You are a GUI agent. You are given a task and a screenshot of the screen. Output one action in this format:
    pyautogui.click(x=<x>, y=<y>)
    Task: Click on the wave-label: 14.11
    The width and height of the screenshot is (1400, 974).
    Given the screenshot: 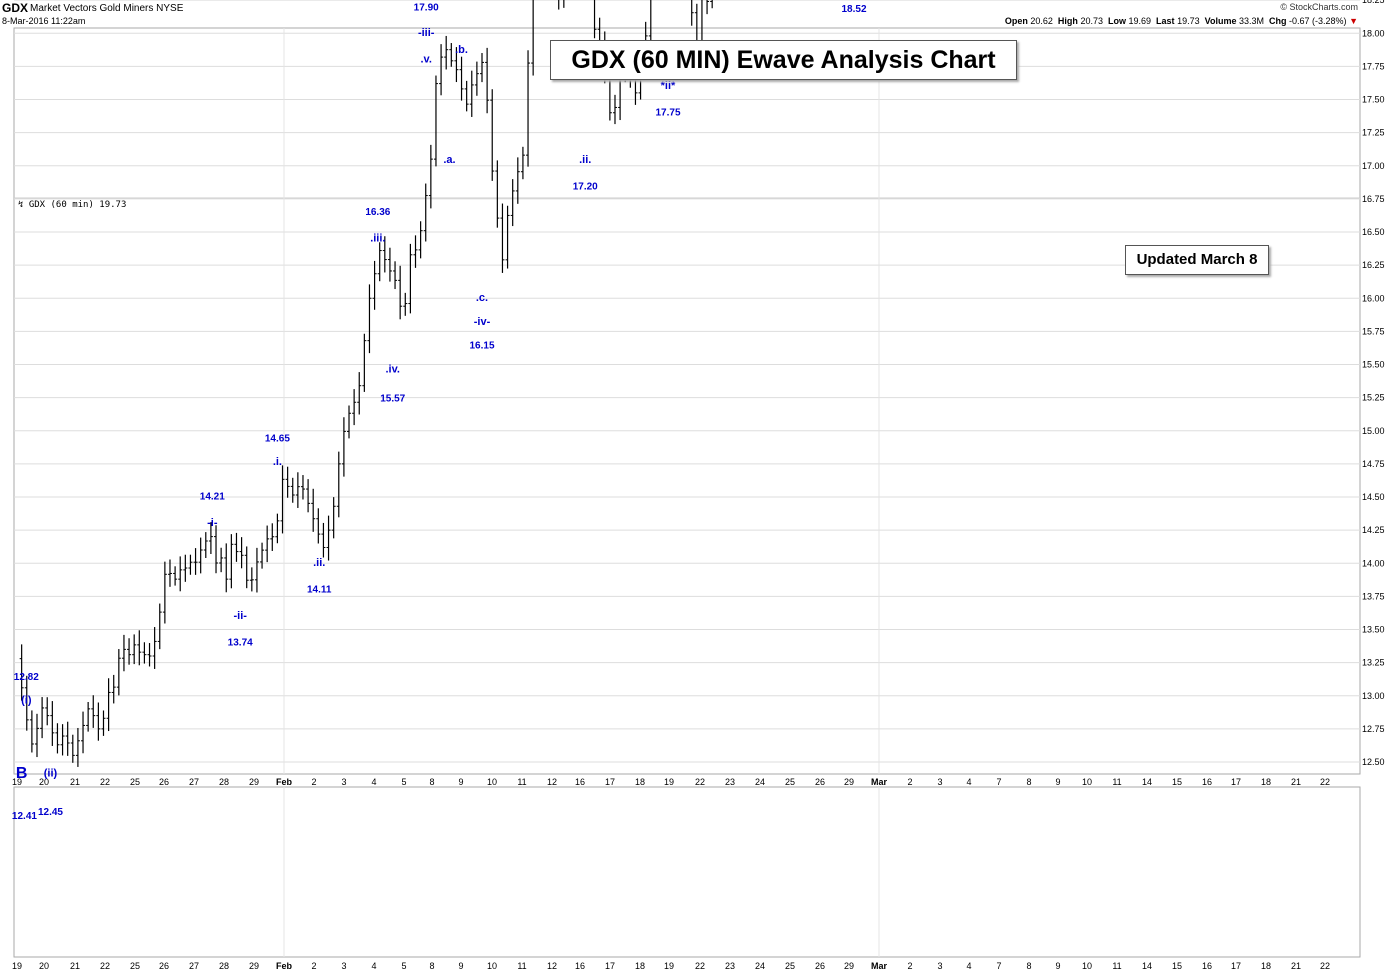 What is the action you would take?
    pyautogui.click(x=319, y=589)
    